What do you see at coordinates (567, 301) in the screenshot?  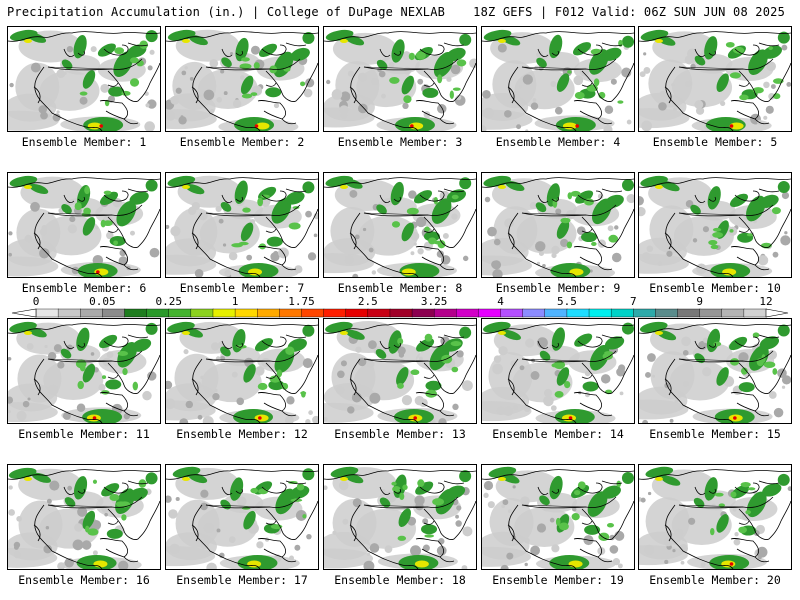 I see `colorbar-tick-label: 5.5` at bounding box center [567, 301].